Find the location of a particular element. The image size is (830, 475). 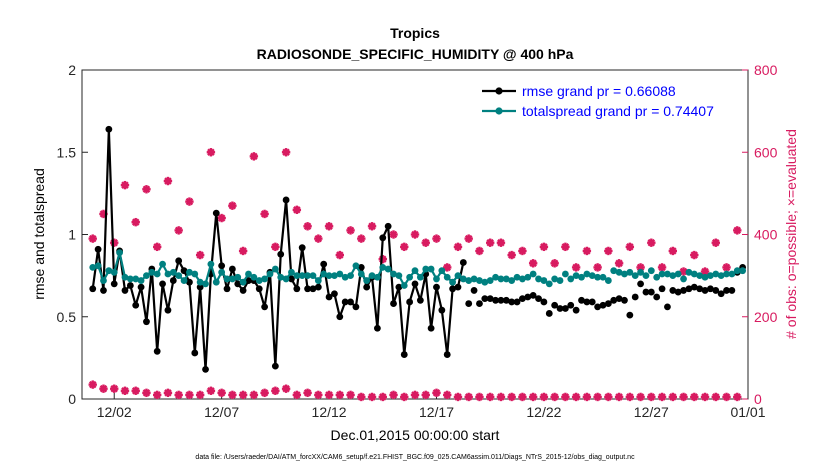

y-tick-label: 1.5 is located at coordinates (67, 152).